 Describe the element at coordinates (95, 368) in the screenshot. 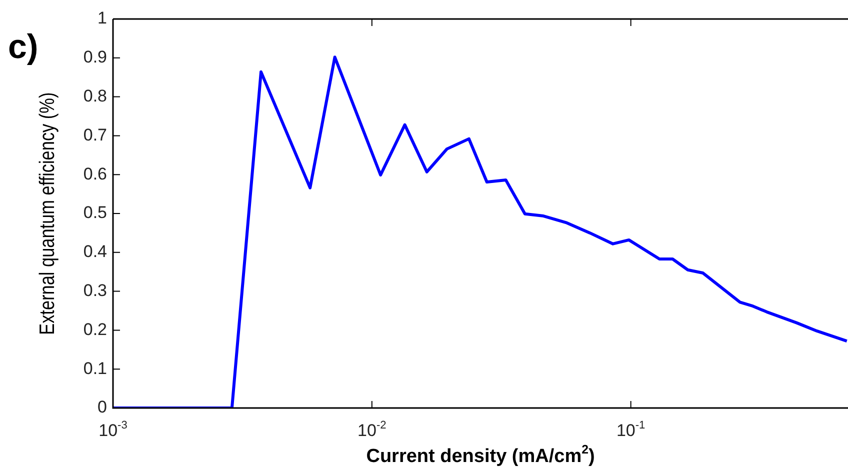

I see `y-tick-label: 0.1` at that location.